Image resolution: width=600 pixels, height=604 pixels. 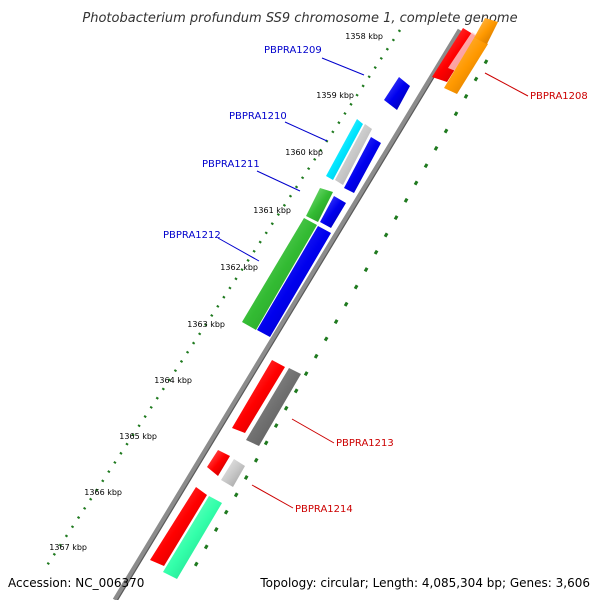 What do you see at coordinates (231, 164) in the screenshot?
I see `gene-label-pbpra1211: PBPRA1211` at bounding box center [231, 164].